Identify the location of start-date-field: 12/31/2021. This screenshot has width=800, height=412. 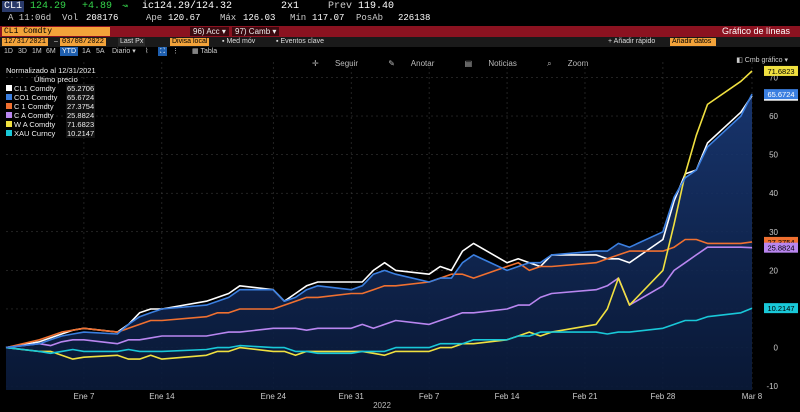
(25, 42).